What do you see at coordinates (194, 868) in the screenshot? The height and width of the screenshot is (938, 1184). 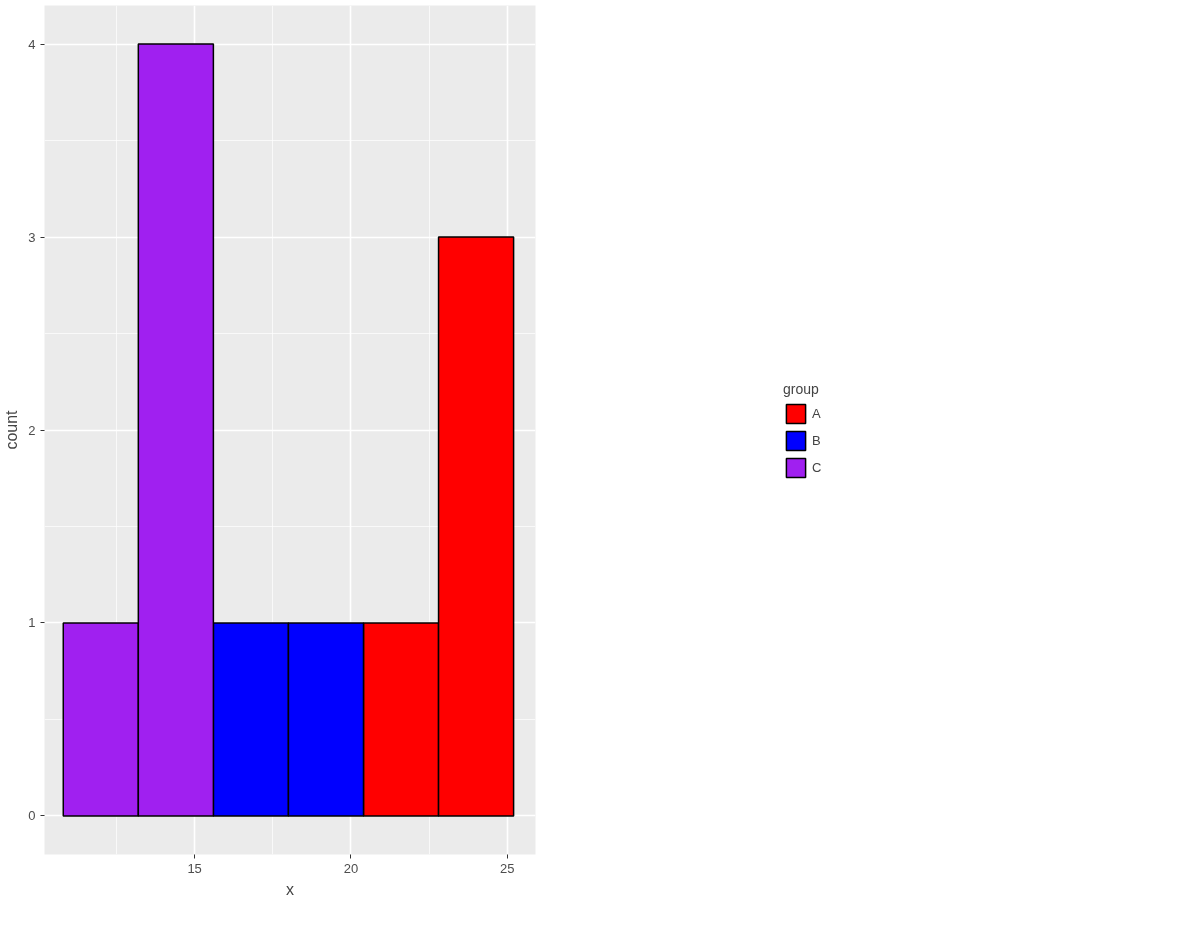 I see `x-tick-label: 15` at bounding box center [194, 868].